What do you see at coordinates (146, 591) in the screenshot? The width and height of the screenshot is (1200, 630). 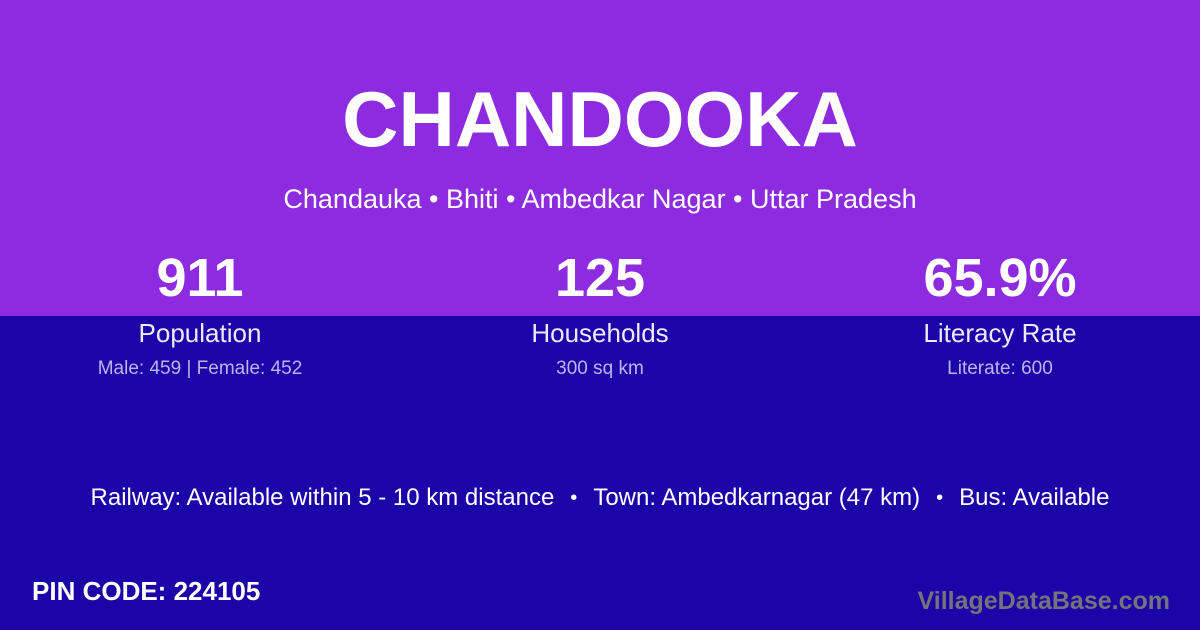 I see `pin-code: PIN CODE: 224105` at bounding box center [146, 591].